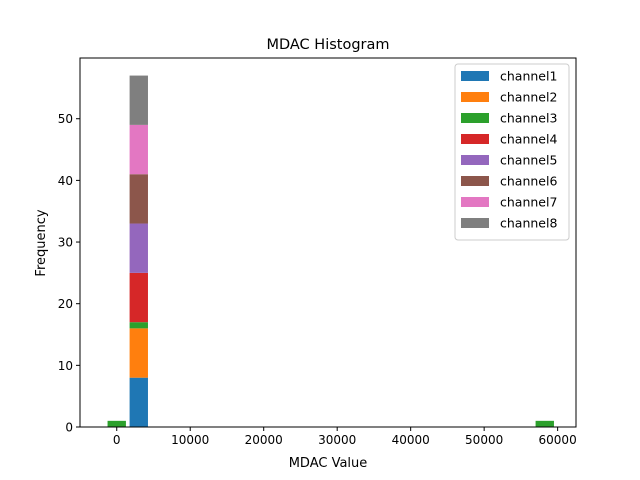 This screenshot has height=480, width=640. I want to click on legend-label-channel7: channel7, so click(528, 202).